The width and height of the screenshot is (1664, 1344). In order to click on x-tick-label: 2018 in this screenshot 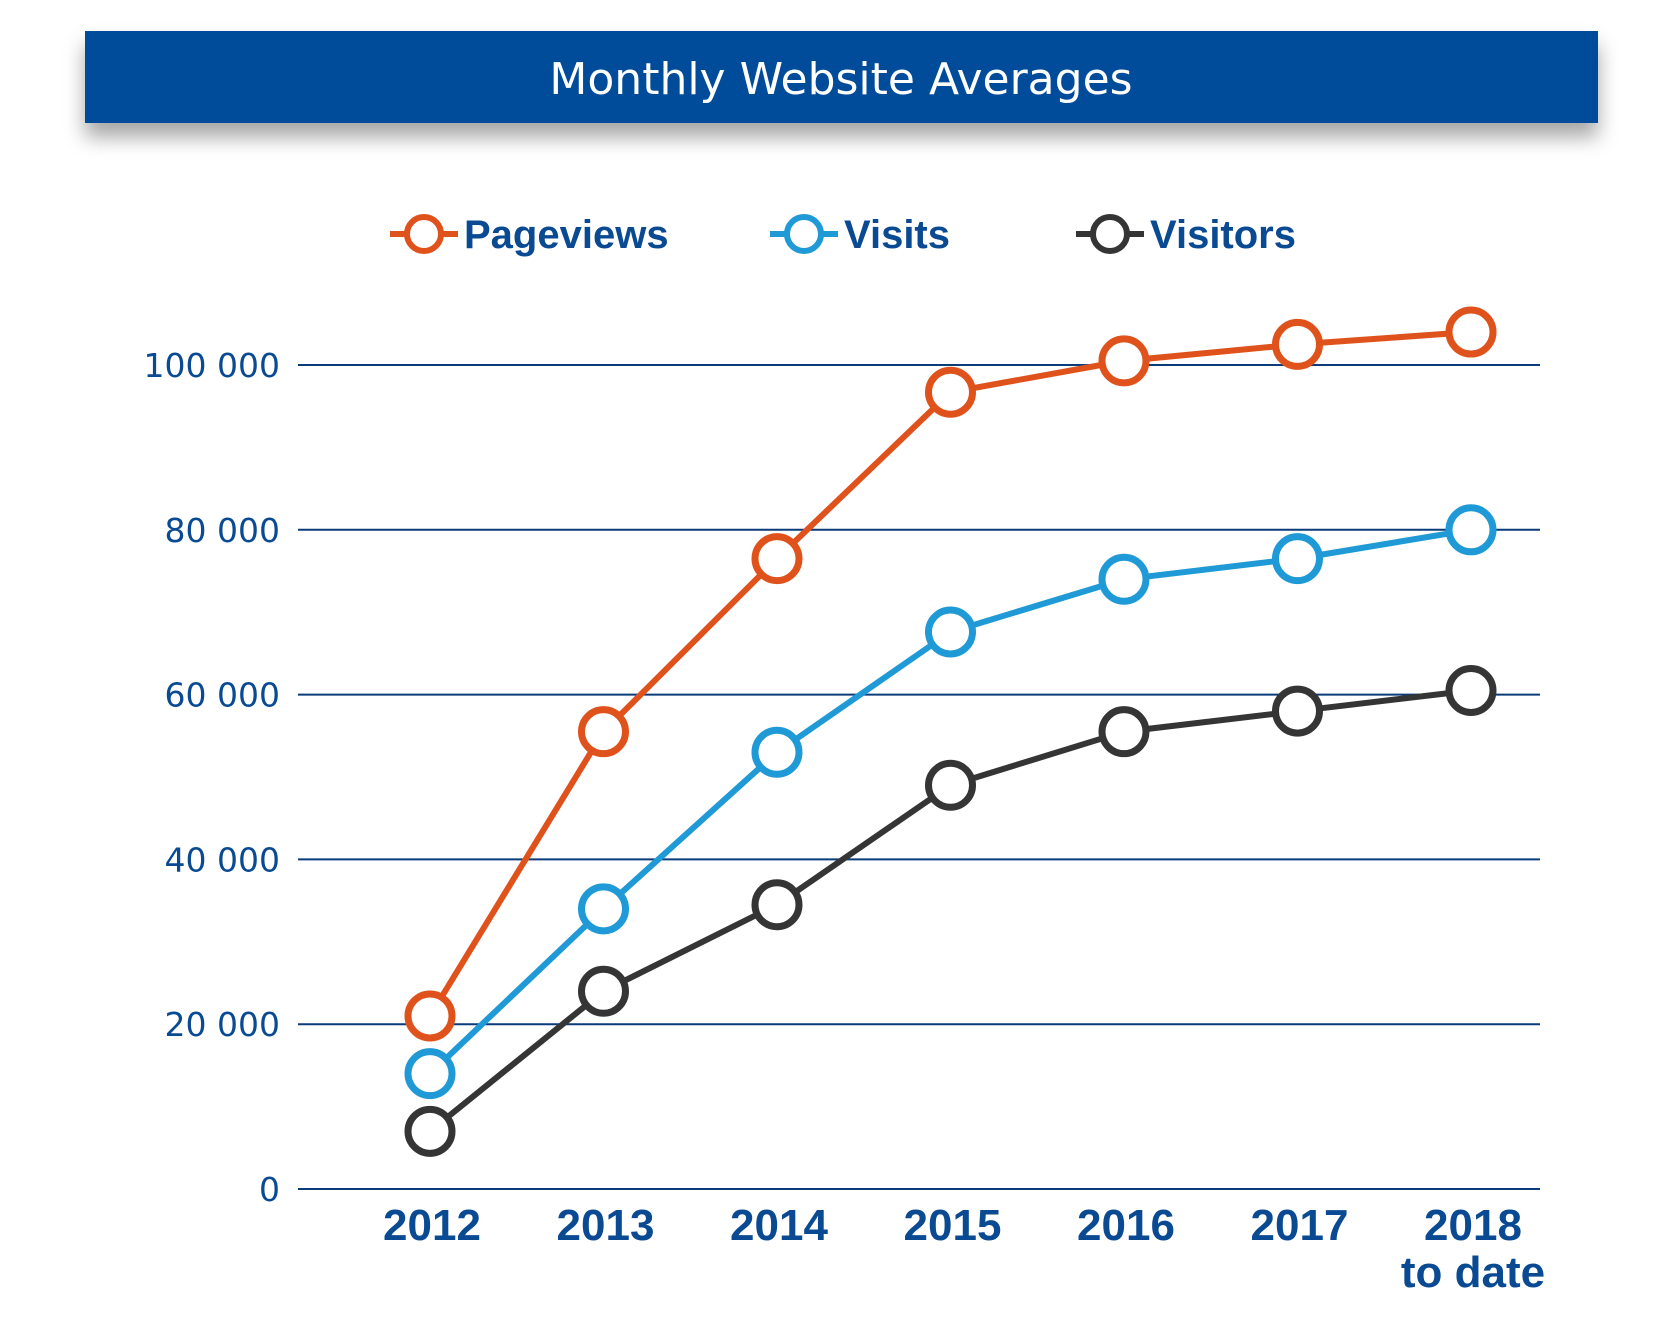, I will do `click(1473, 1225)`.